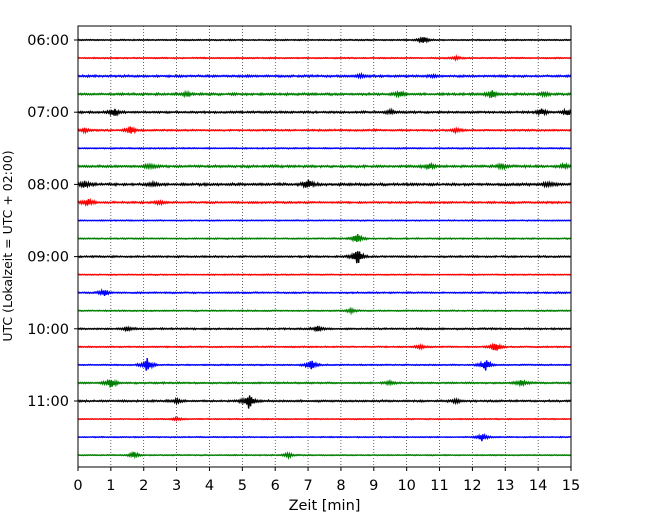  I want to click on x-axis-label: Zeit [min], so click(325, 506).